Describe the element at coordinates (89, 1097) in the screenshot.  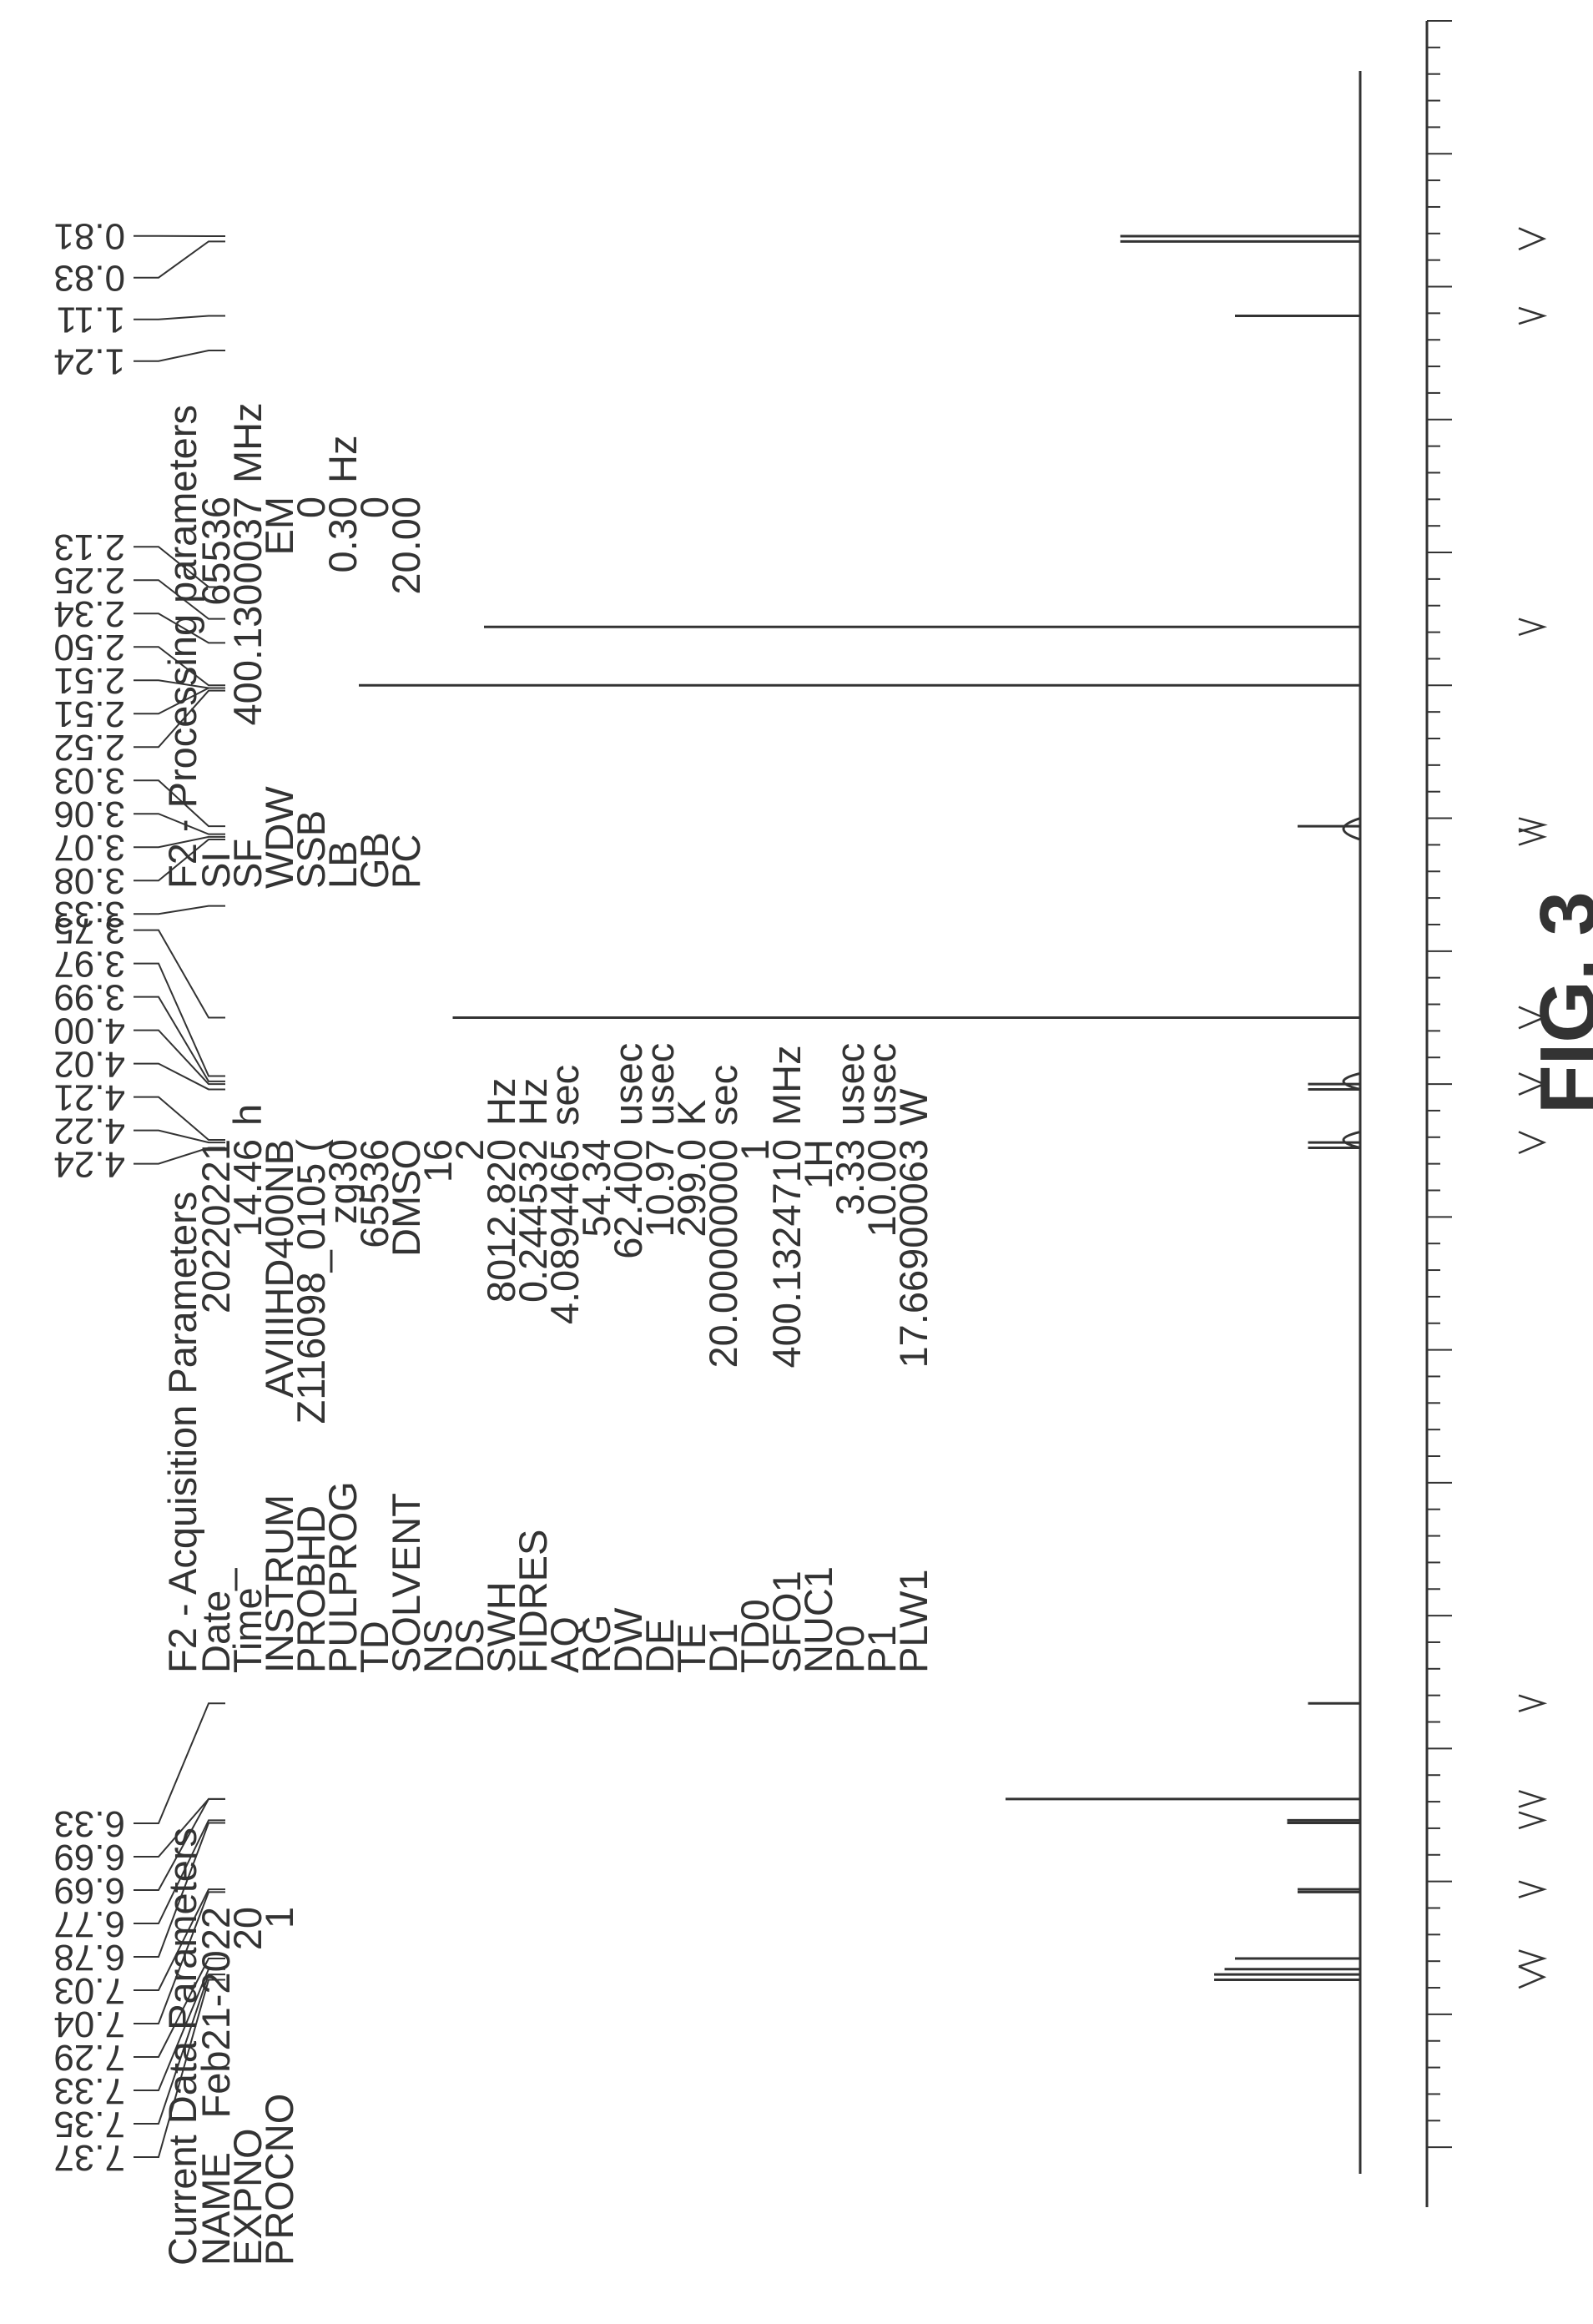
I see `peak-shift-label: 4.21` at that location.